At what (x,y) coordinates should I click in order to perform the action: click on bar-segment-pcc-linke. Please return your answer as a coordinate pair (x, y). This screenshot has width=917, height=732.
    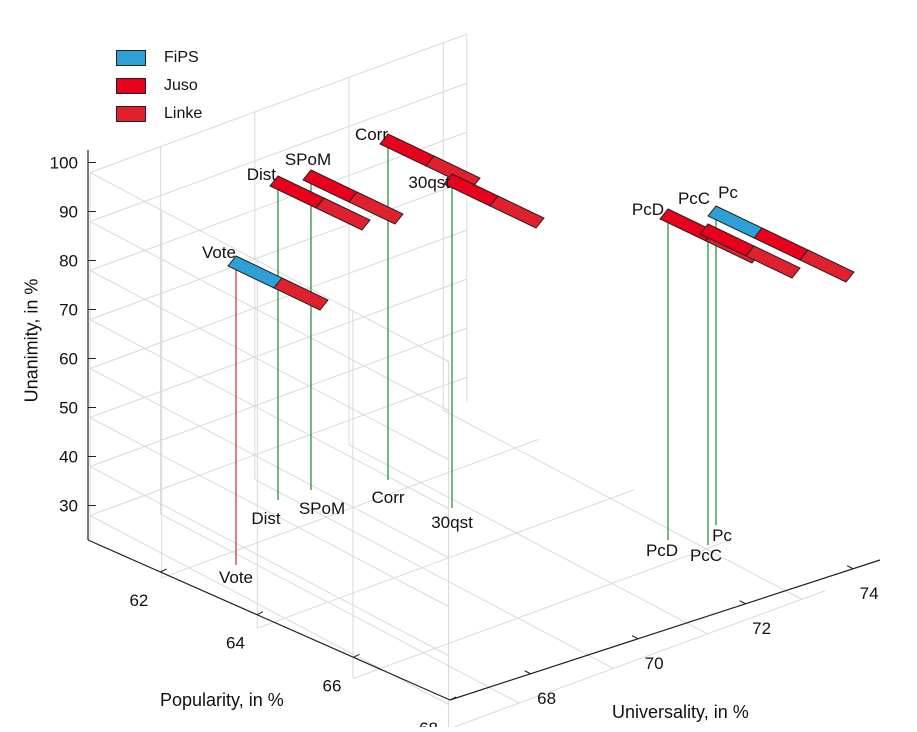
    Looking at the image, I should click on (773, 262).